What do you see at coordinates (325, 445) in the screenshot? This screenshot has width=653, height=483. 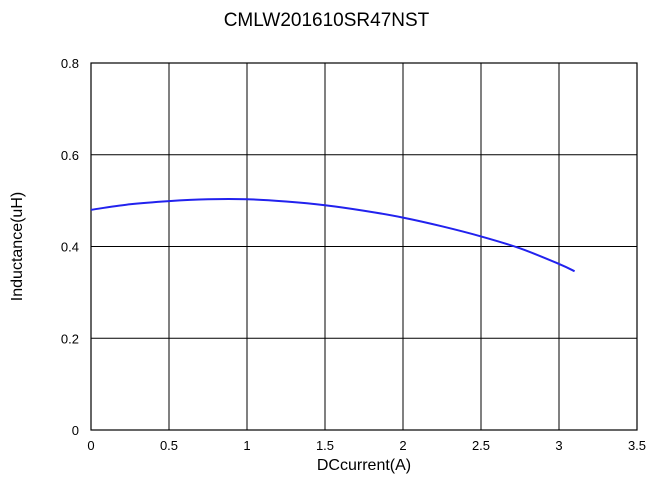 I see `x-tick-label: 1.5` at bounding box center [325, 445].